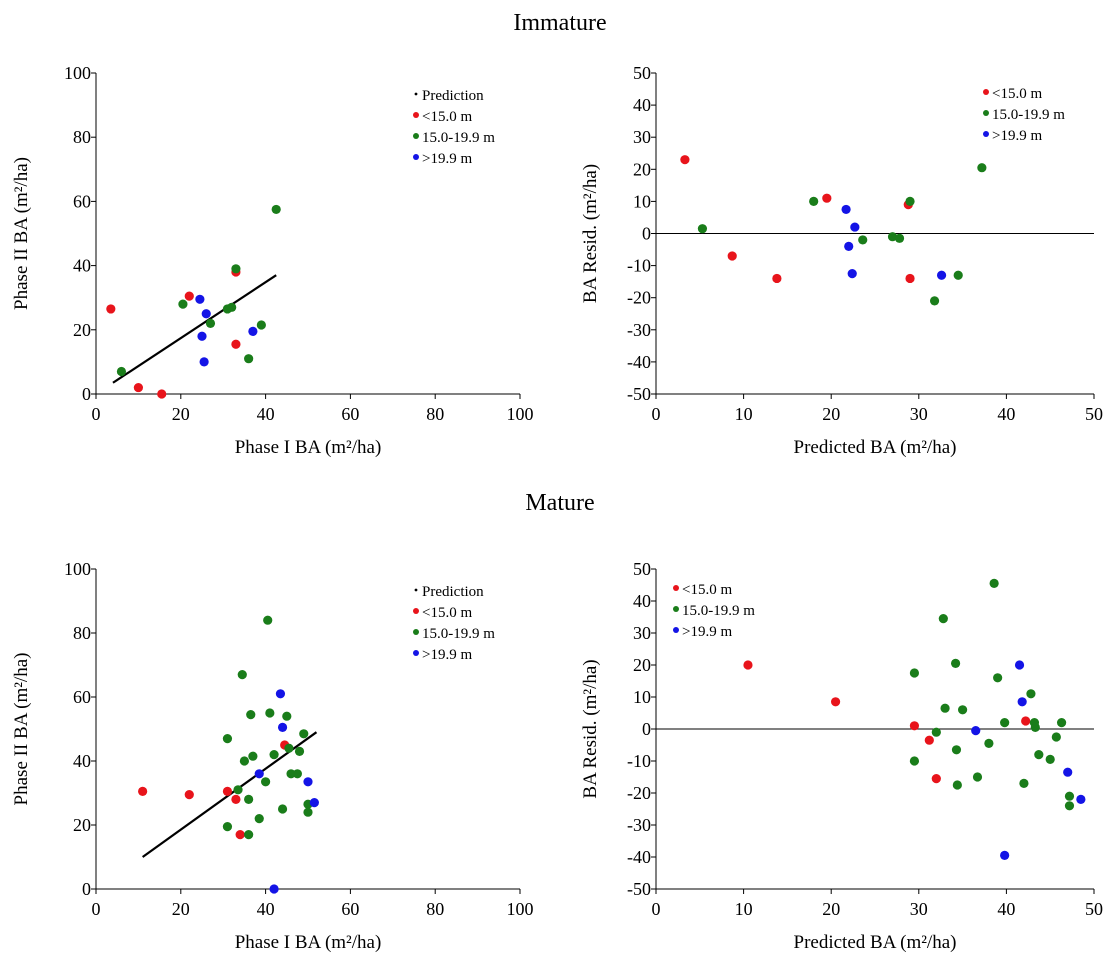  What do you see at coordinates (642, 601) in the screenshot?
I see `y-tick-label: 40` at bounding box center [642, 601].